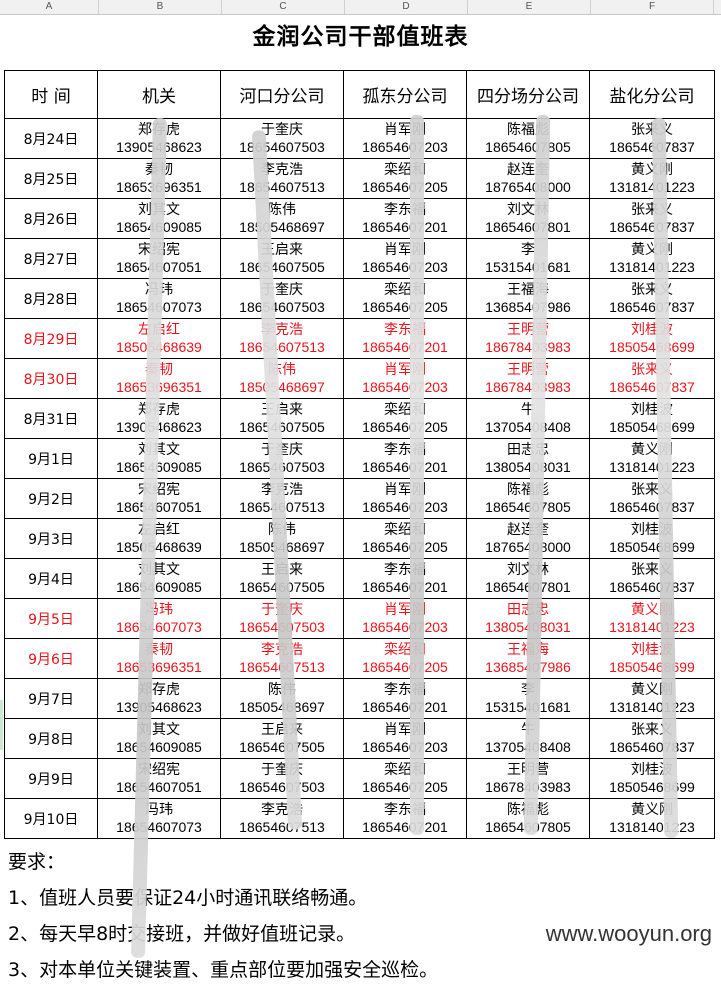 This screenshot has width=721, height=988. Describe the element at coordinates (51, 458) in the screenshot. I see `date-cell: 9月1日` at that location.